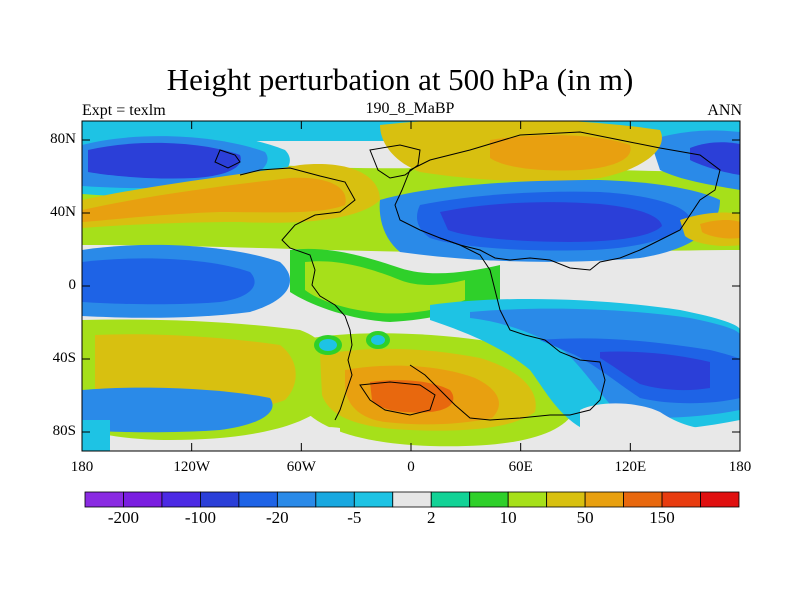  What do you see at coordinates (72, 285) in the screenshot?
I see `y-tick-label: 0` at bounding box center [72, 285].